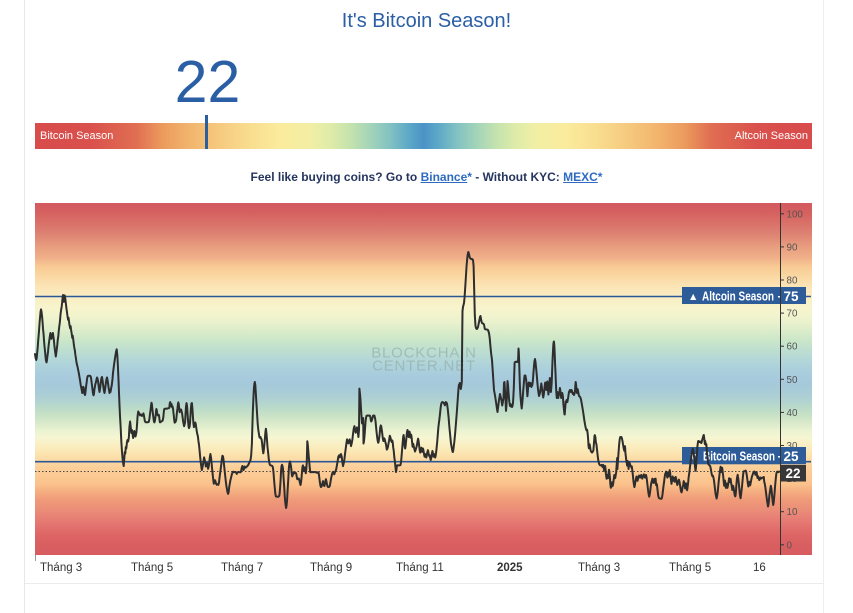 This screenshot has width=853, height=613. What do you see at coordinates (792, 456) in the screenshot?
I see `svg-text: 25` at bounding box center [792, 456].